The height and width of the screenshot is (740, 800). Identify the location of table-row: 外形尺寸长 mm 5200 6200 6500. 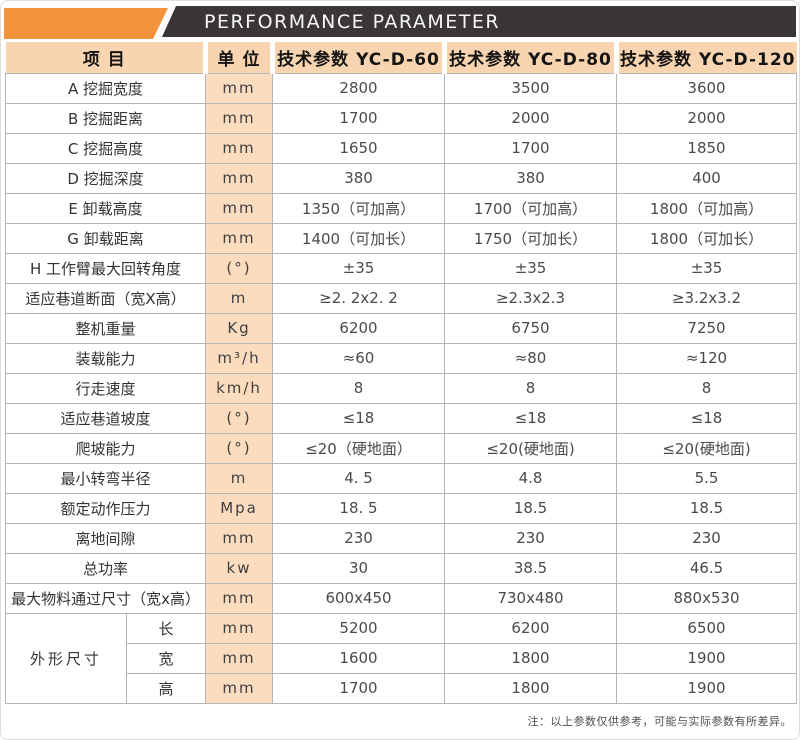
(401, 658).